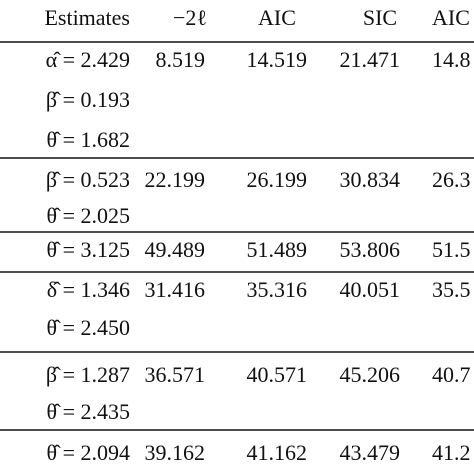 This screenshot has height=474, width=474. Describe the element at coordinates (88, 327) in the screenshot. I see `estimate: θ̂ = 2.450` at that location.